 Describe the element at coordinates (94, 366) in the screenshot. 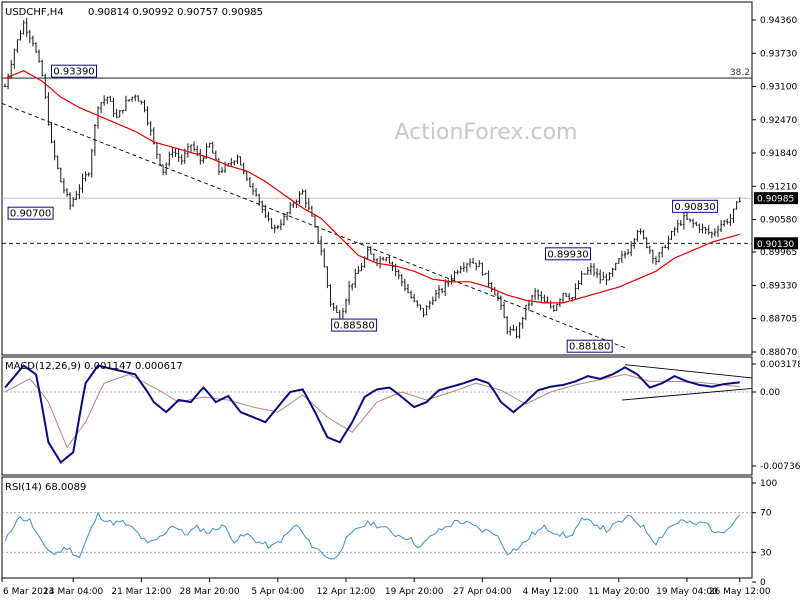

I see `macd-title: MACD(12,26,9) 0.001147 0.000617` at that location.